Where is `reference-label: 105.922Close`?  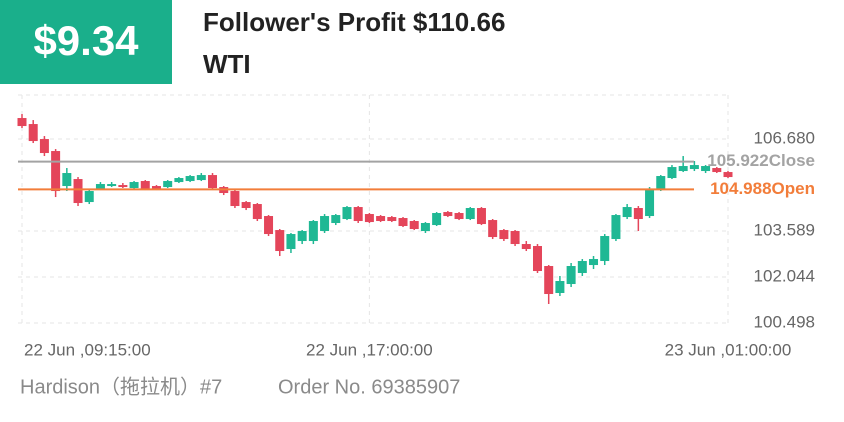
reference-label: 105.922Close is located at coordinates (761, 160).